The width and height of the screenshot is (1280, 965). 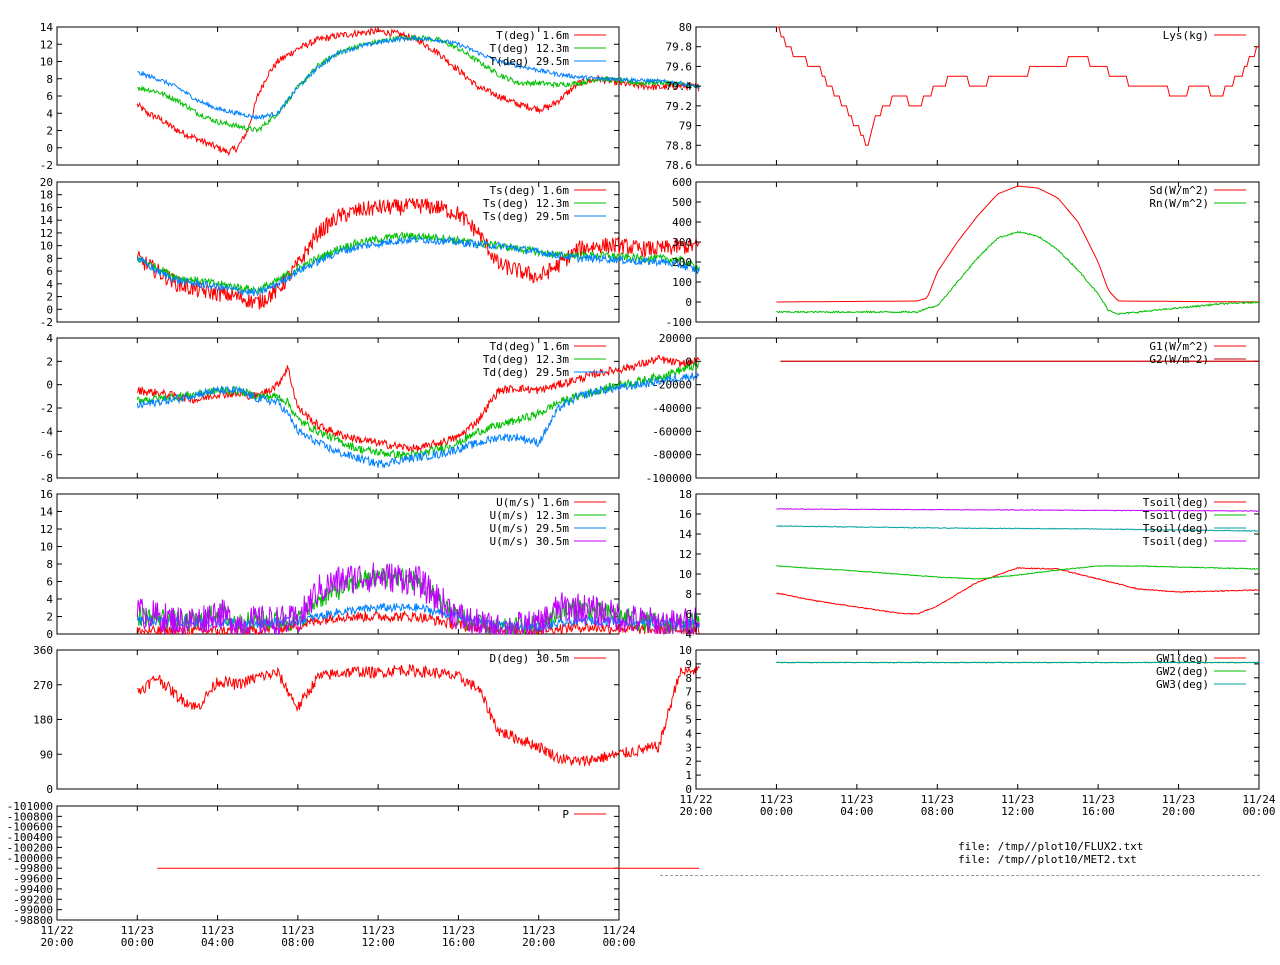 I want to click on y-tick-label: 90, so click(x=46, y=754).